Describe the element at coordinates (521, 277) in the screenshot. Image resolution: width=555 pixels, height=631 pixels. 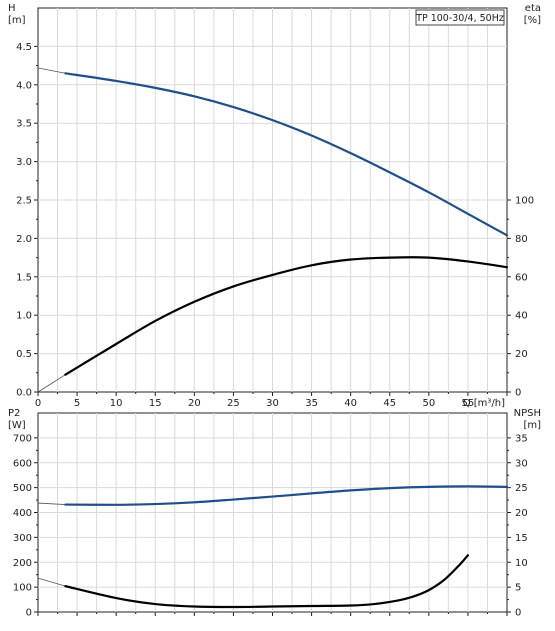
I see `y2-tick-label: 60` at that location.